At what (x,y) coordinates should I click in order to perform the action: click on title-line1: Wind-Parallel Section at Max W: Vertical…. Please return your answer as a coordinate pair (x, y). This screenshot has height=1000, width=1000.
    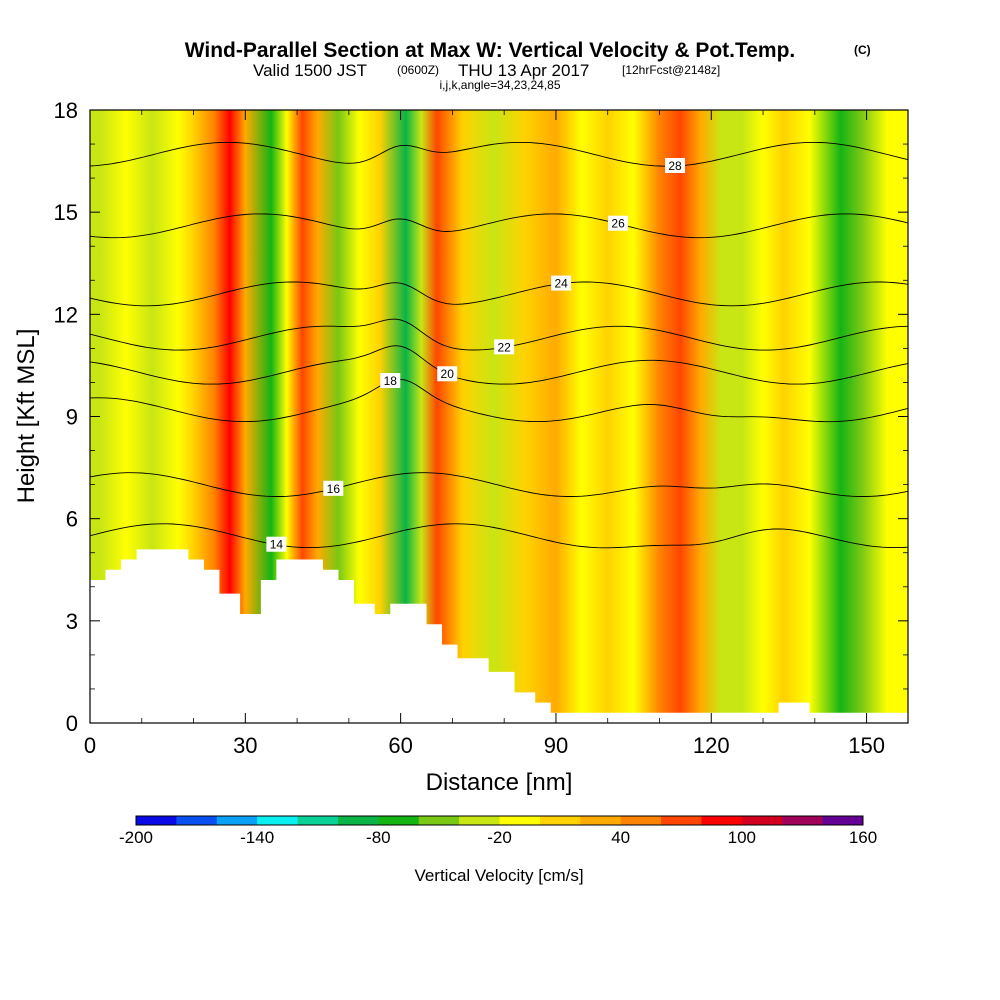
    Looking at the image, I should click on (490, 50).